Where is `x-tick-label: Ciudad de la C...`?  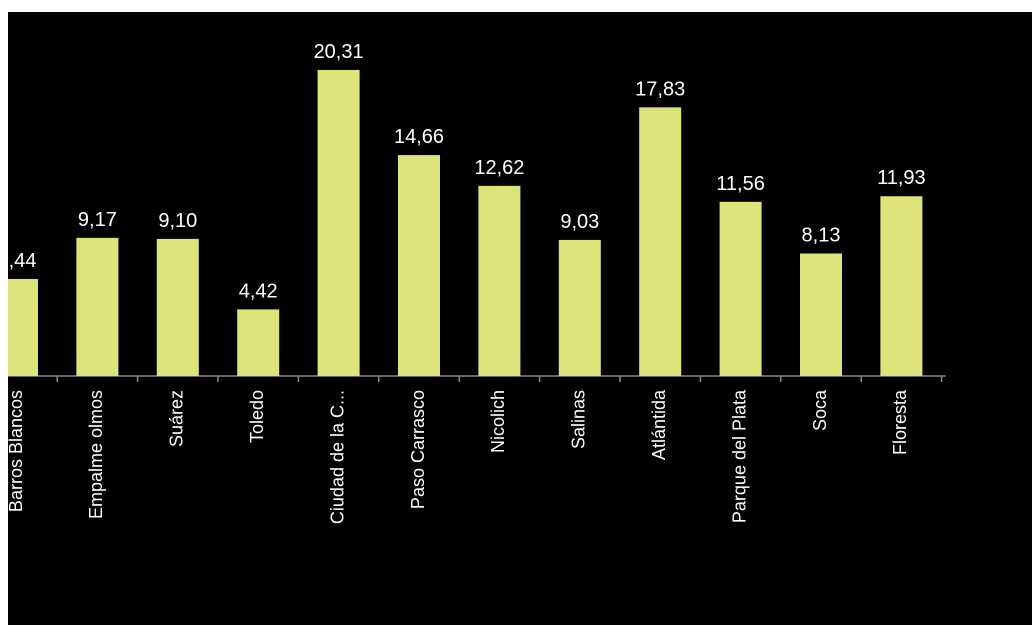
x-tick-label: Ciudad de la C... is located at coordinates (337, 457).